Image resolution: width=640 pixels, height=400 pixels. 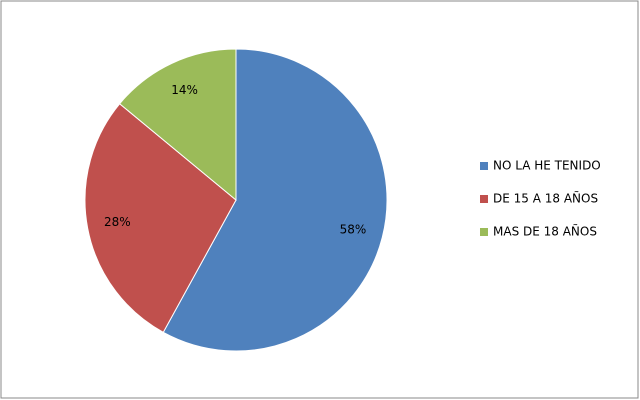 What do you see at coordinates (353, 230) in the screenshot?
I see `data-label: 58%` at bounding box center [353, 230].